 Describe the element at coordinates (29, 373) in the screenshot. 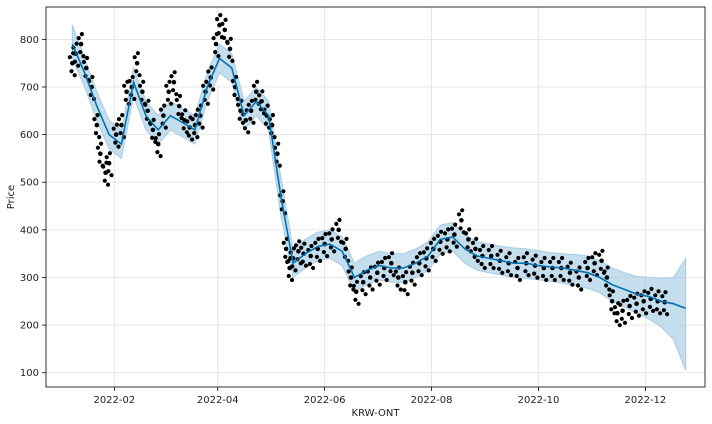

I see `y-tick-label: 100` at that location.